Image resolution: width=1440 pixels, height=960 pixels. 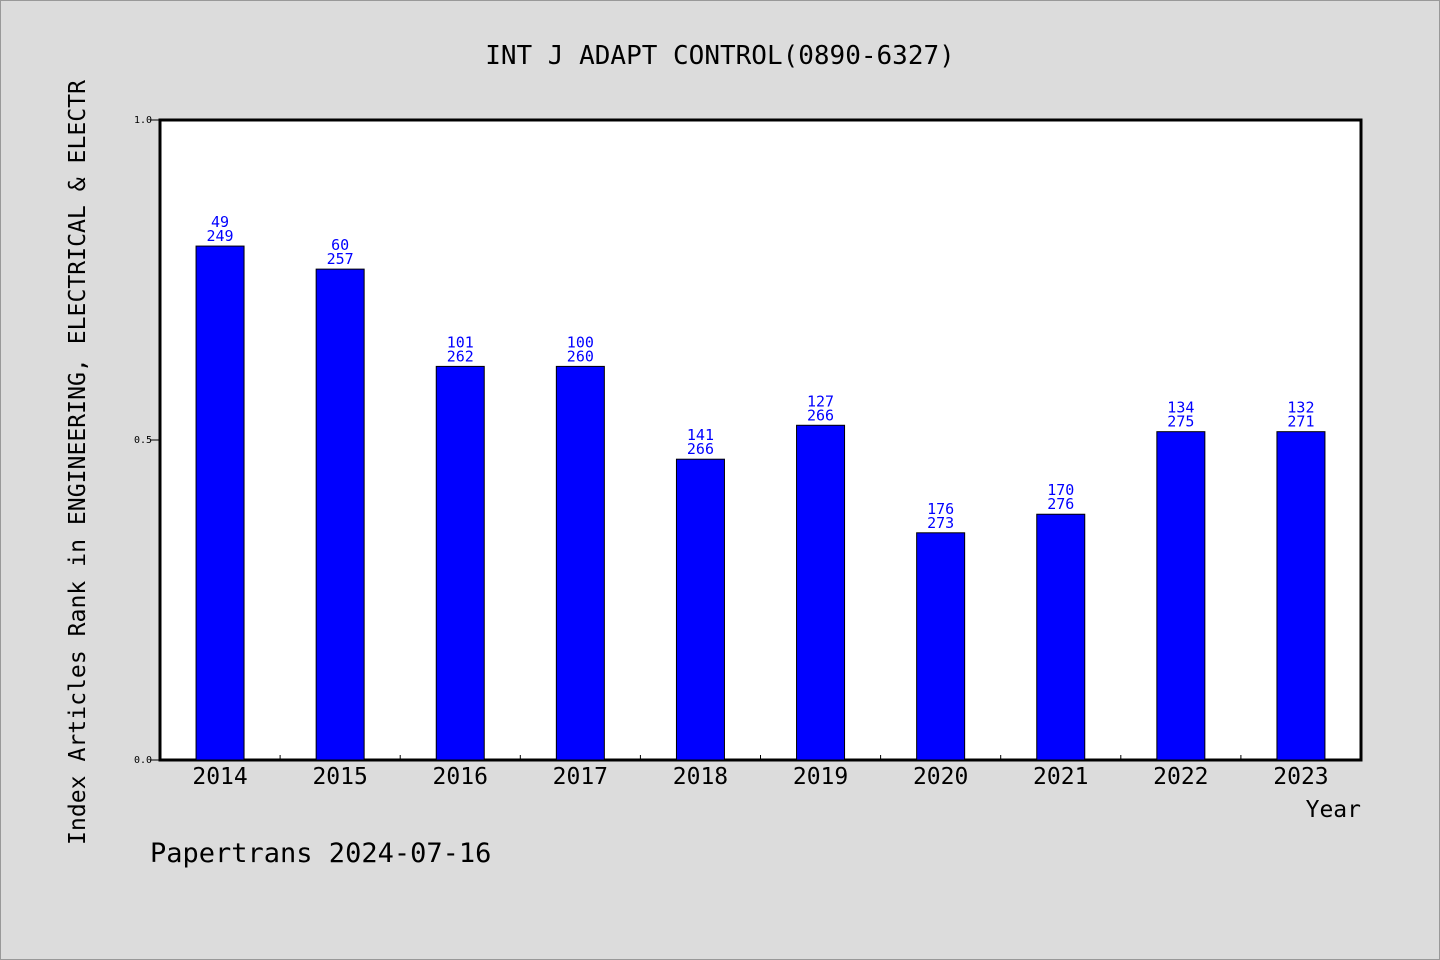 What do you see at coordinates (340, 514) in the screenshot?
I see `bar-2015` at bounding box center [340, 514].